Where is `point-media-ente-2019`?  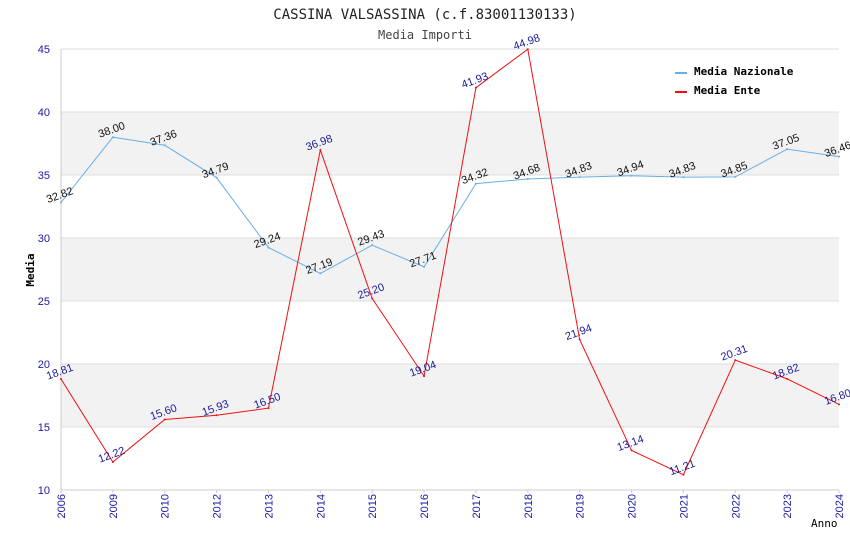
point-media-ente-2019 is located at coordinates (579, 339).